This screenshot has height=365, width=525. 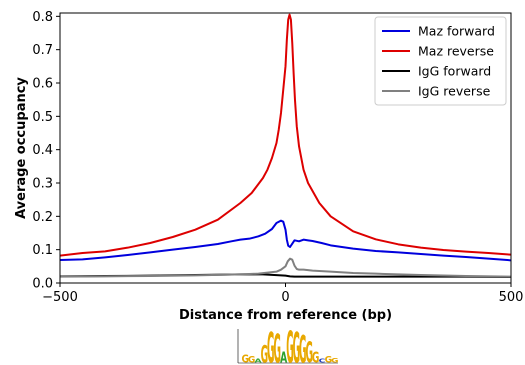 What do you see at coordinates (42, 184) in the screenshot?
I see `y-tick-label: 0.3` at bounding box center [42, 184].